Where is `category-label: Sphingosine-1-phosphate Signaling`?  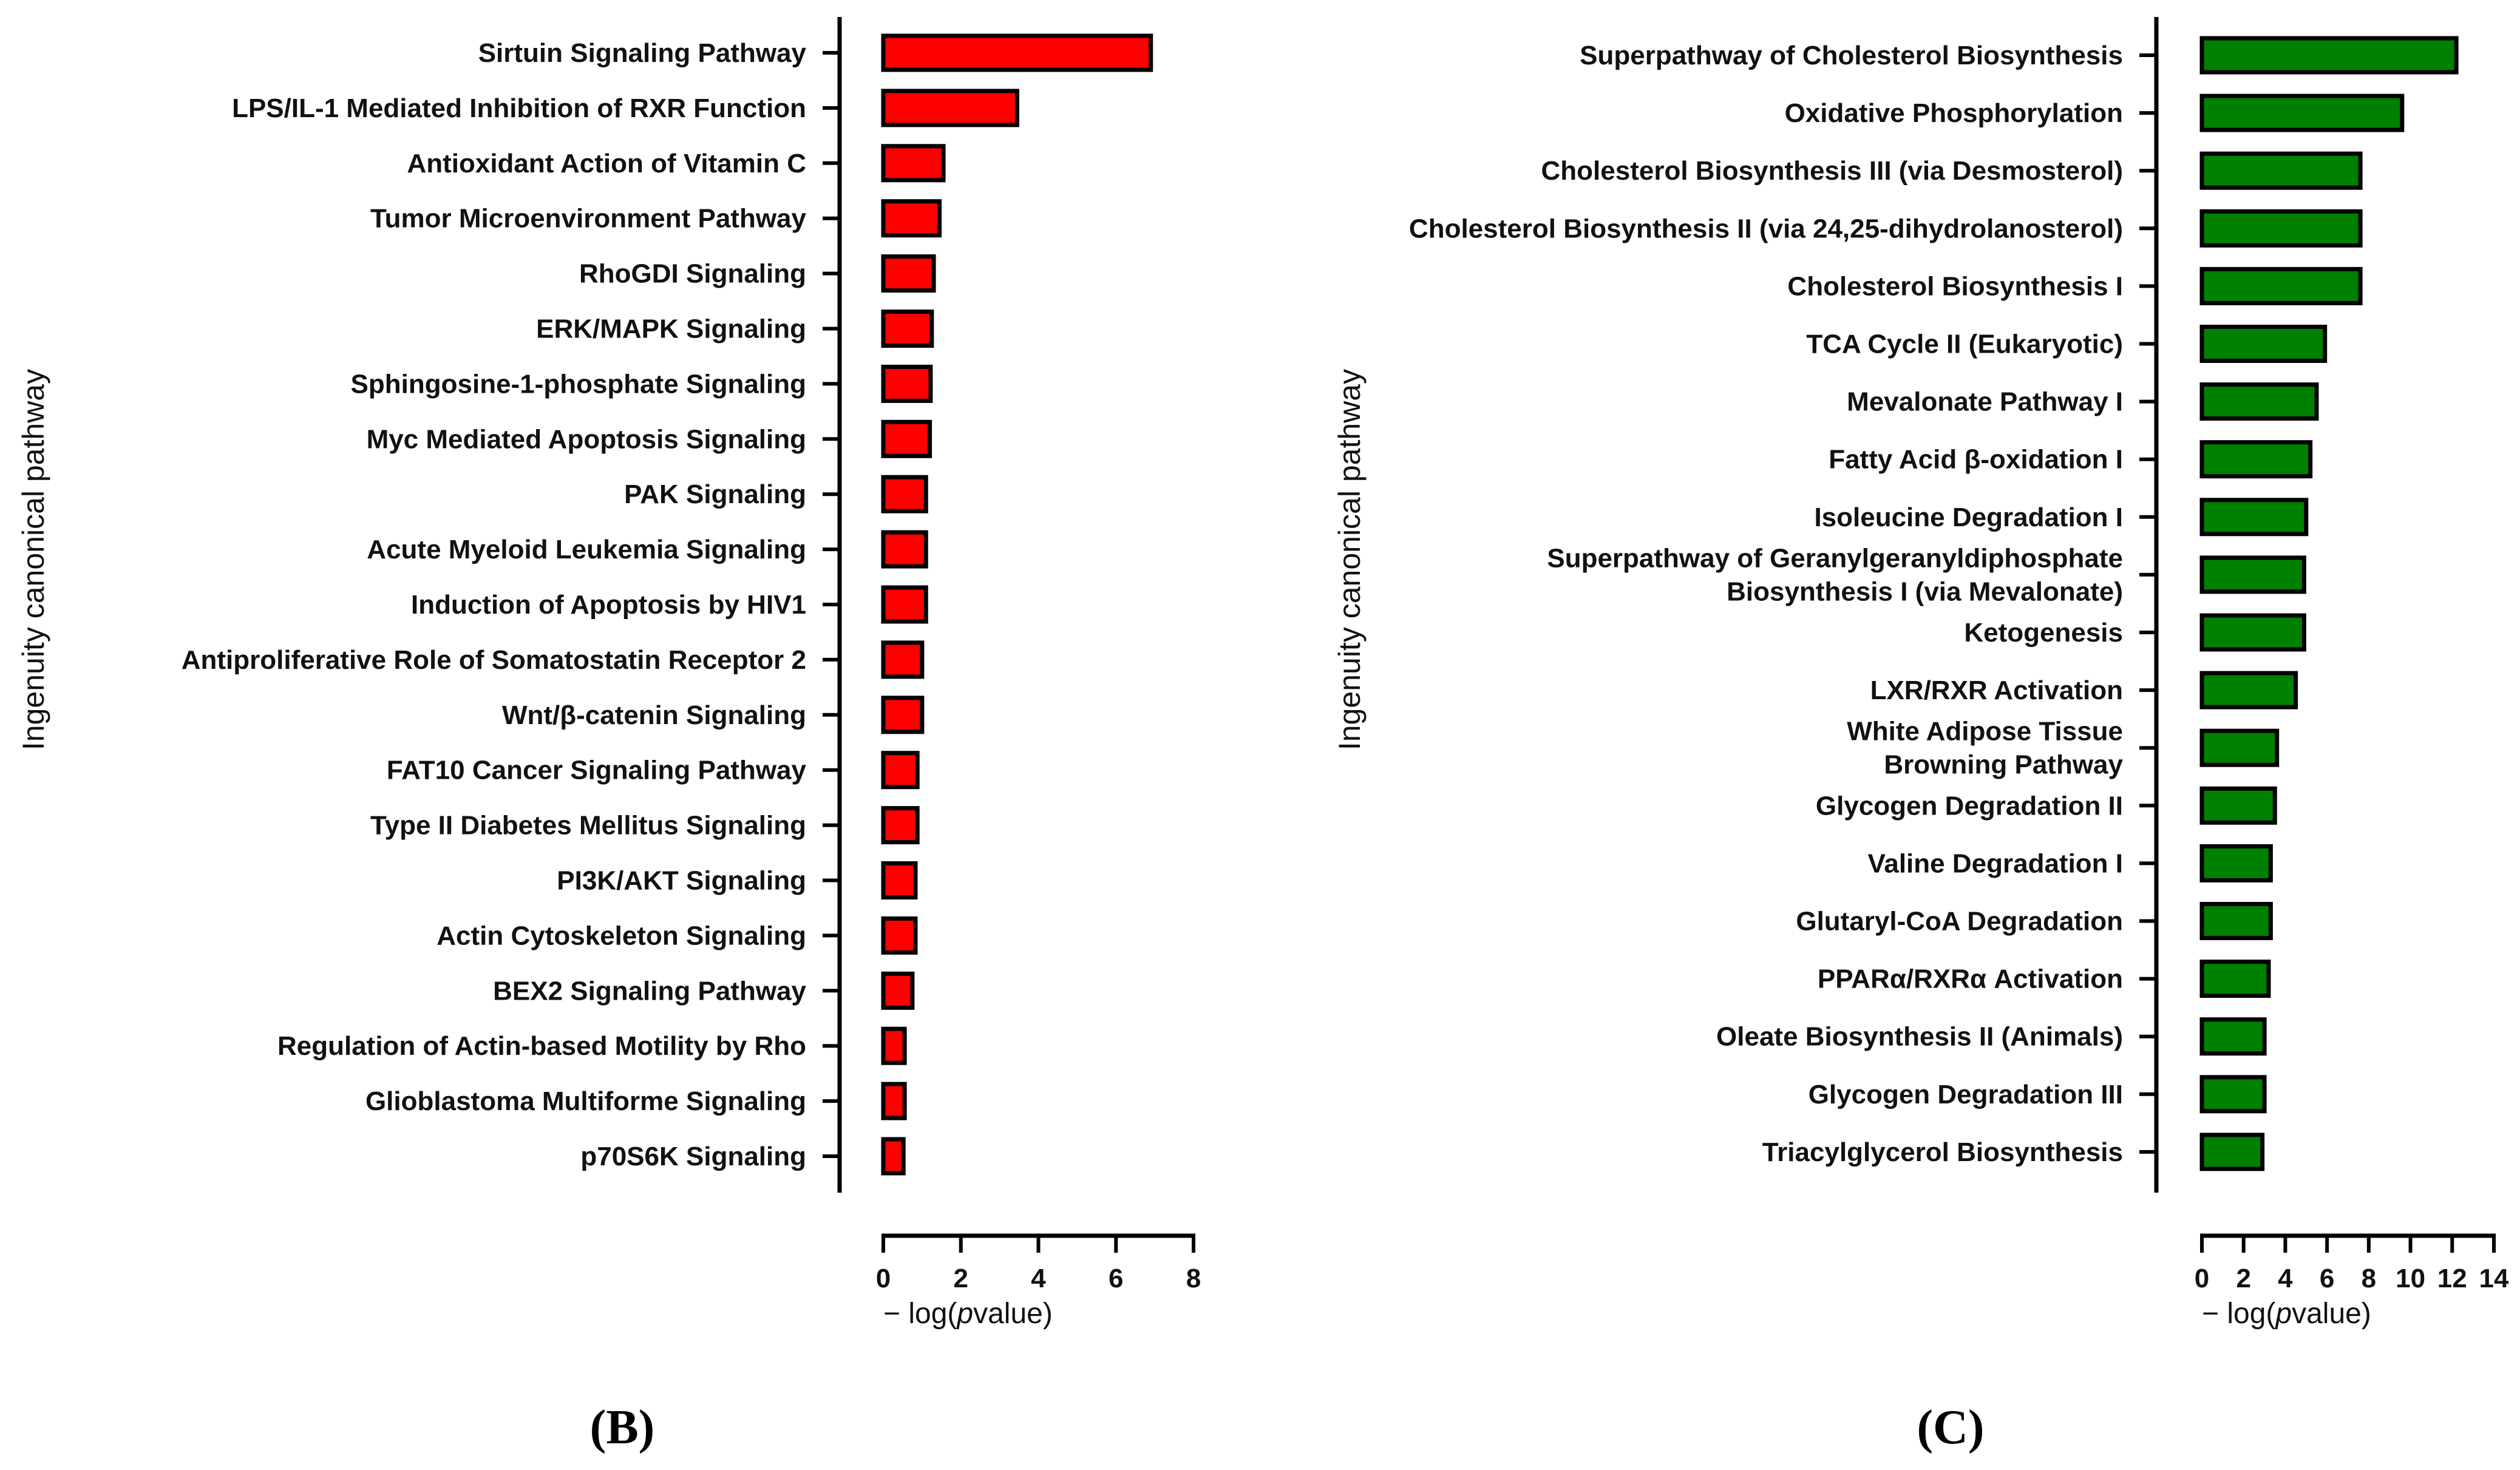
category-label: Sphingosine-1-phosphate Signaling is located at coordinates (578, 384).